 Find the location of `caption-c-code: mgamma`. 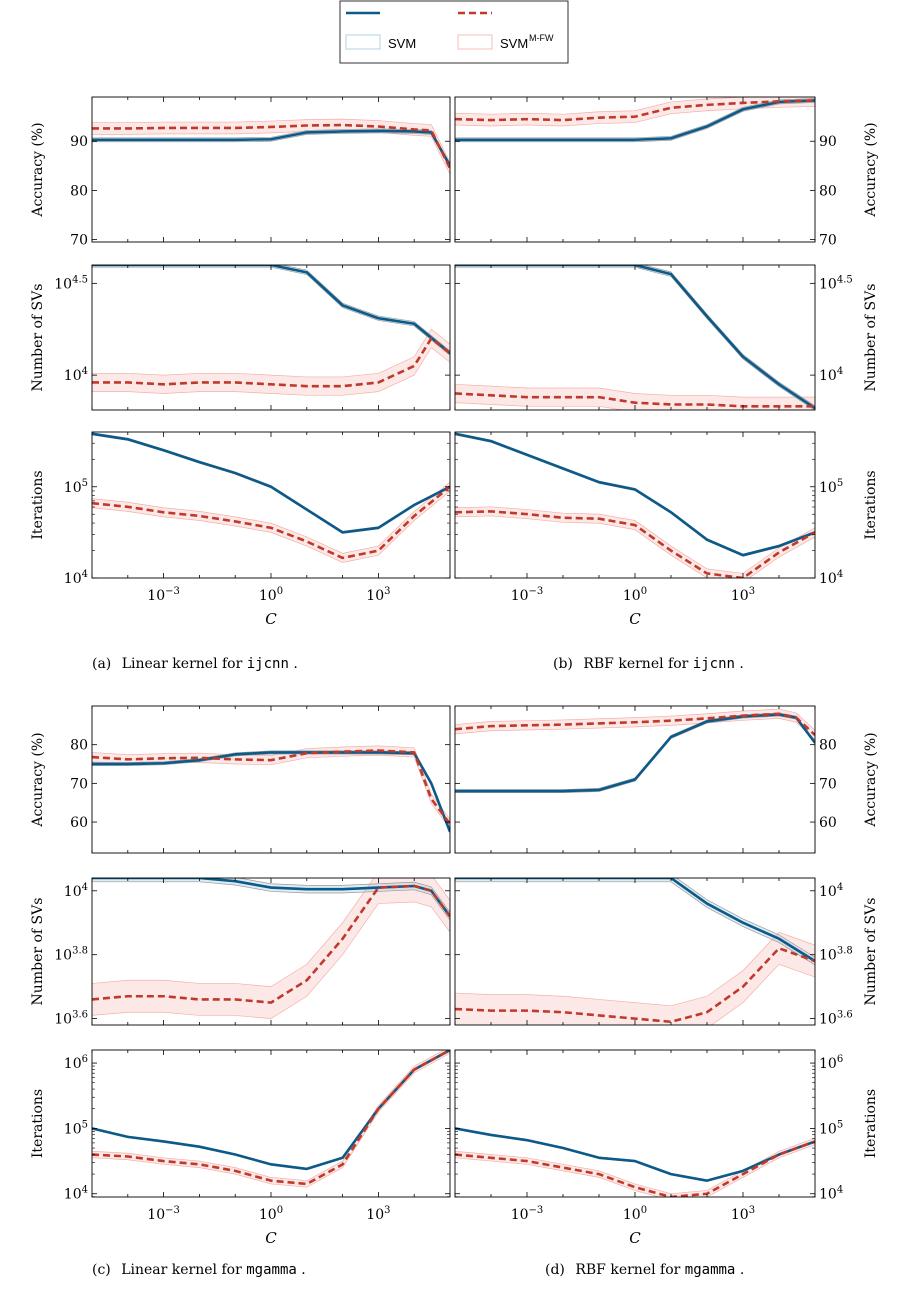

caption-c-code: mgamma is located at coordinates (271, 1270).